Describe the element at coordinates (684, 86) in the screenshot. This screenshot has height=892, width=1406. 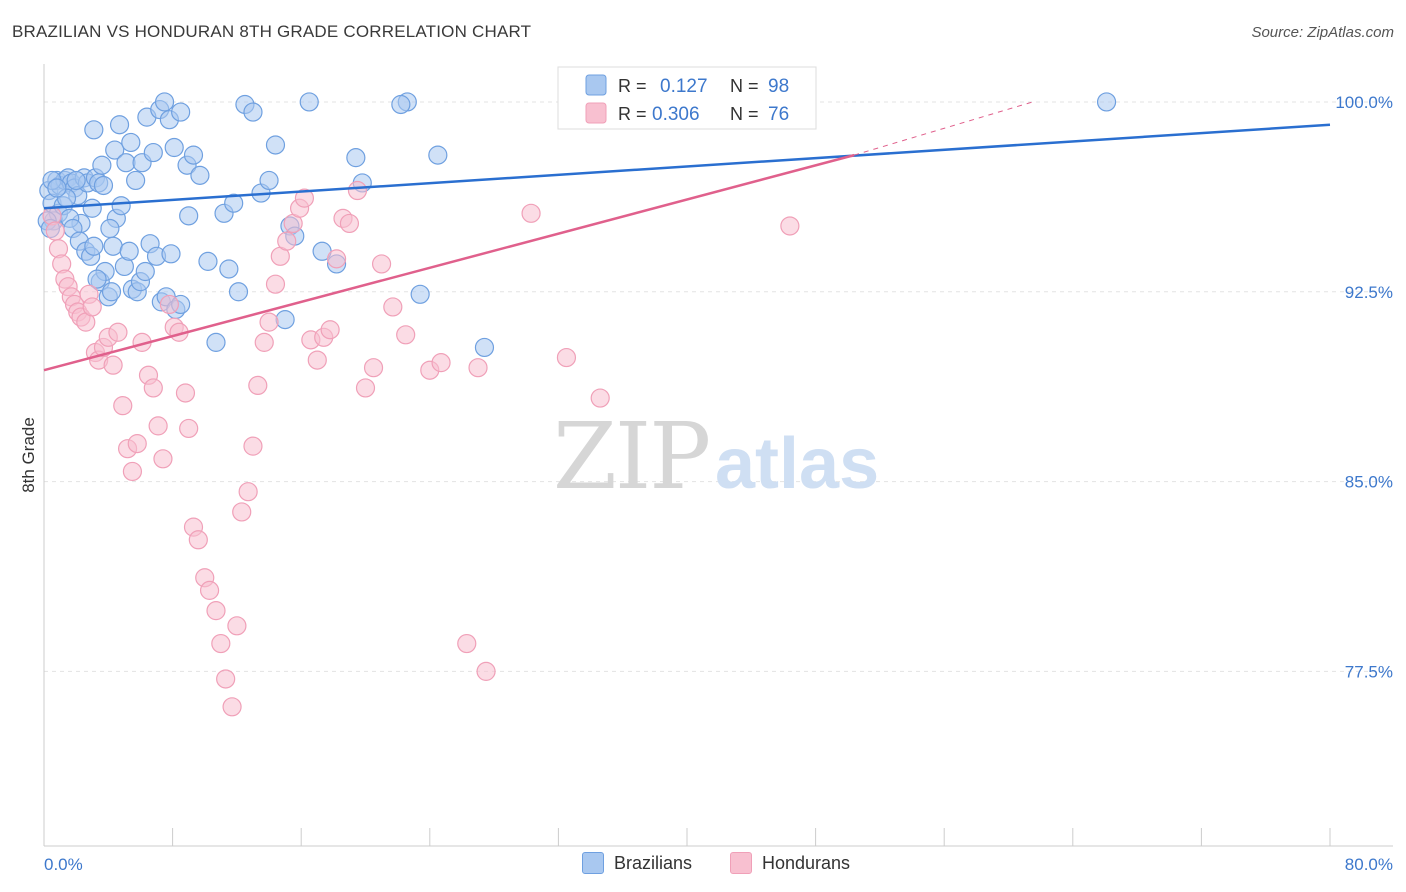
I see `stats-r-value-1: 0.127` at that location.